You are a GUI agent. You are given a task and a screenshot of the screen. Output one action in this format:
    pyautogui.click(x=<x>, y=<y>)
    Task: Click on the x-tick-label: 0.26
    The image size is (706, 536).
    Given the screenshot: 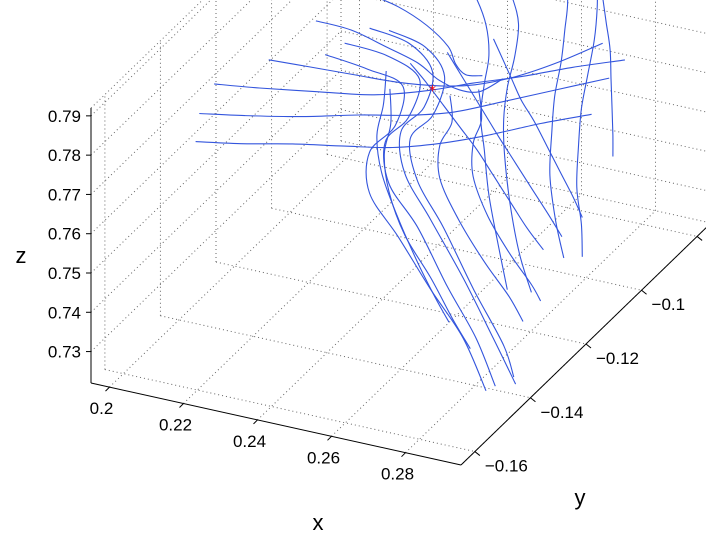 What is the action you would take?
    pyautogui.click(x=323, y=457)
    